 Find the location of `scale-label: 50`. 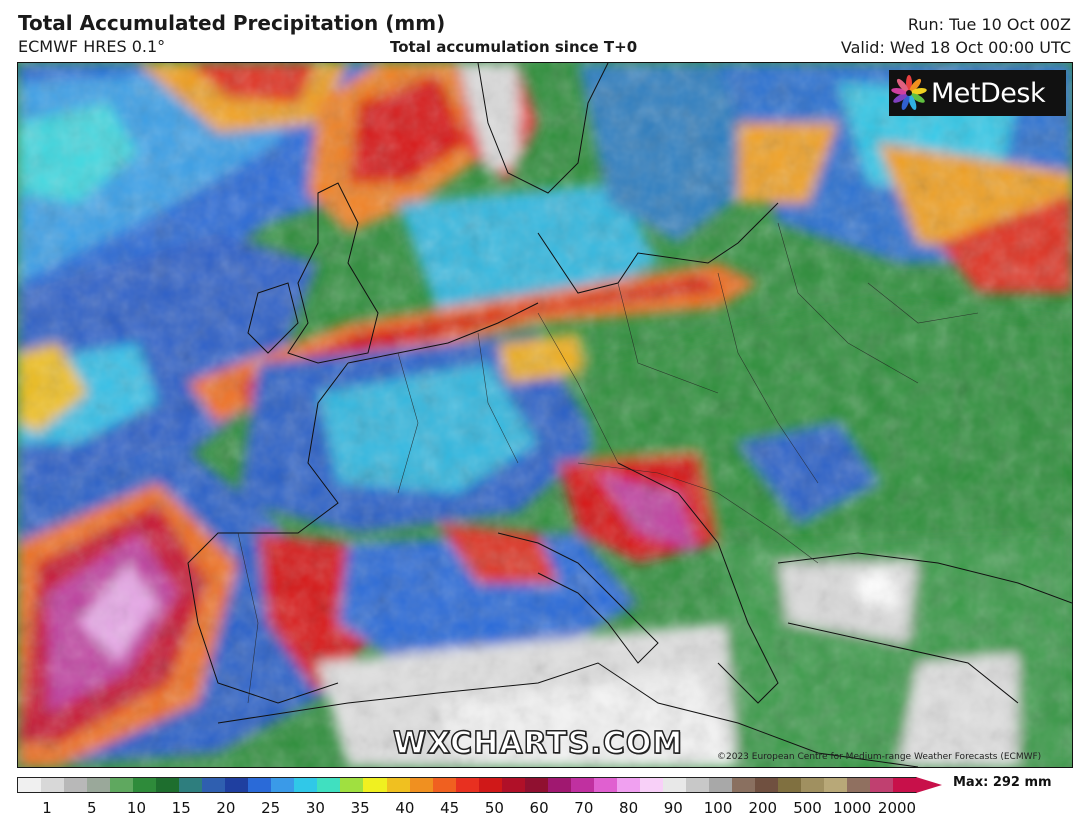

scale-label: 50 is located at coordinates (494, 808).